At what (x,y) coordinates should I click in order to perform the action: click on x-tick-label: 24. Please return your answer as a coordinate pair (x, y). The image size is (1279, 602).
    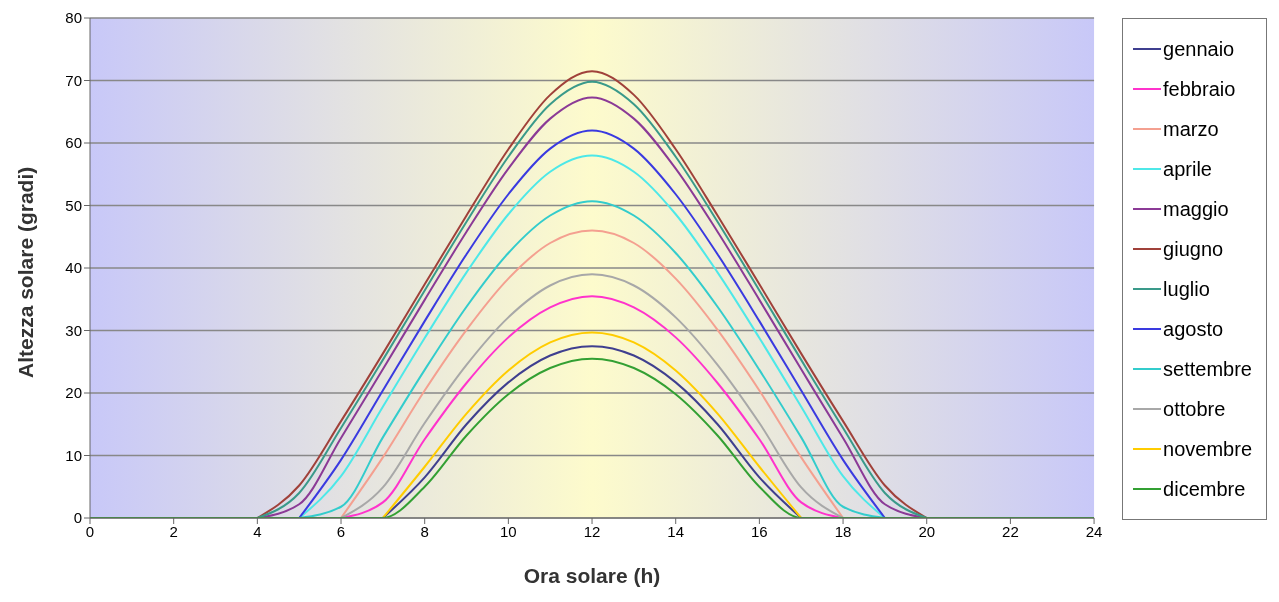
    Looking at the image, I should click on (1094, 531).